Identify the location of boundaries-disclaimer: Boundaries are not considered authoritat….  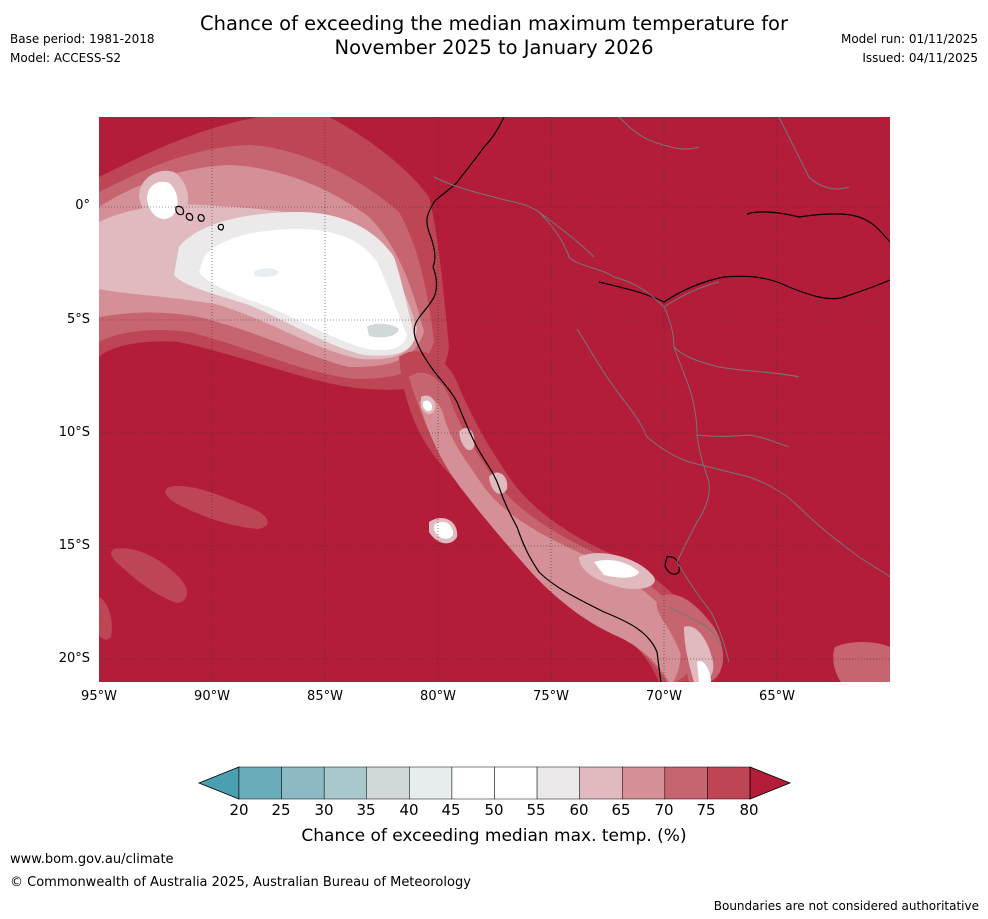
(846, 906).